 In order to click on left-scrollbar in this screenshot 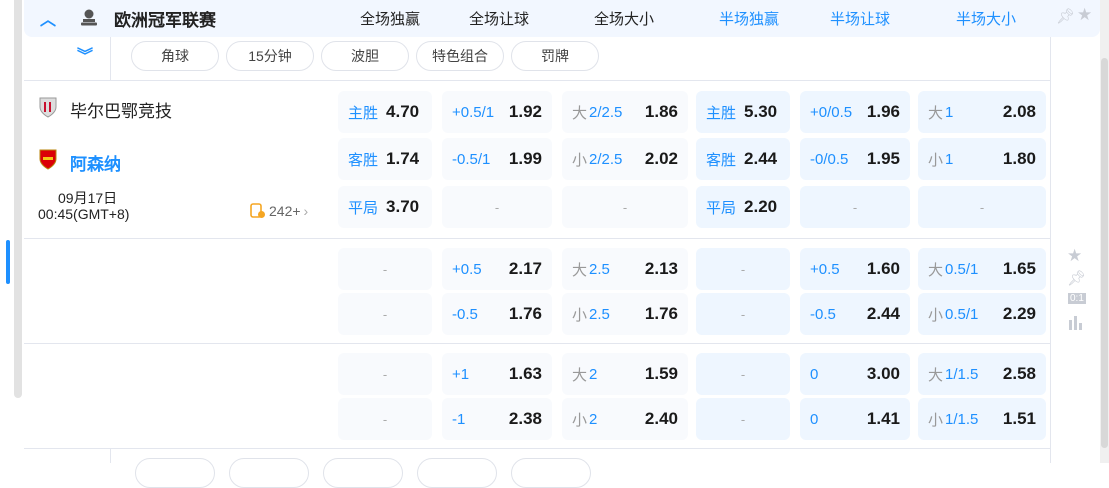, I will do `click(18, 199)`.